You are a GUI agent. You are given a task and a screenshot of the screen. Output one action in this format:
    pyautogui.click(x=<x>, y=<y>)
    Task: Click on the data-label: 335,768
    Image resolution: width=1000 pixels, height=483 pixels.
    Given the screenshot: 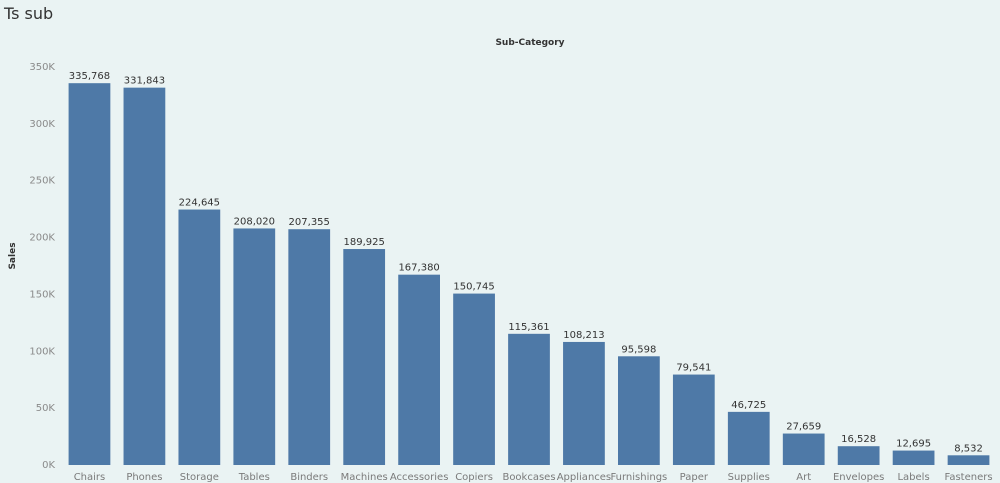 What is the action you would take?
    pyautogui.click(x=89, y=76)
    